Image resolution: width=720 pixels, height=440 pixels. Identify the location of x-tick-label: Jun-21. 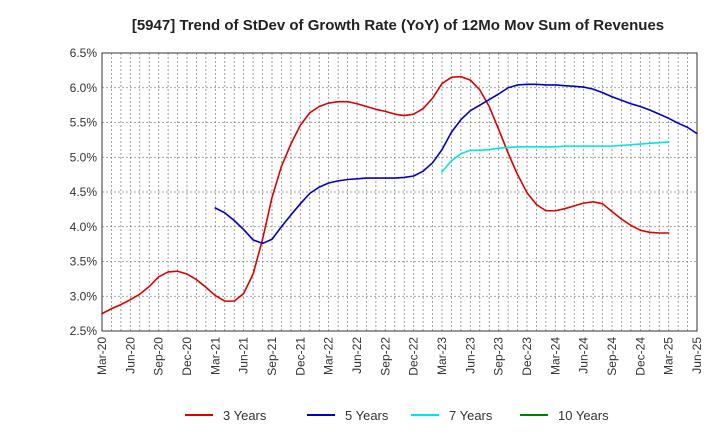
(244, 355).